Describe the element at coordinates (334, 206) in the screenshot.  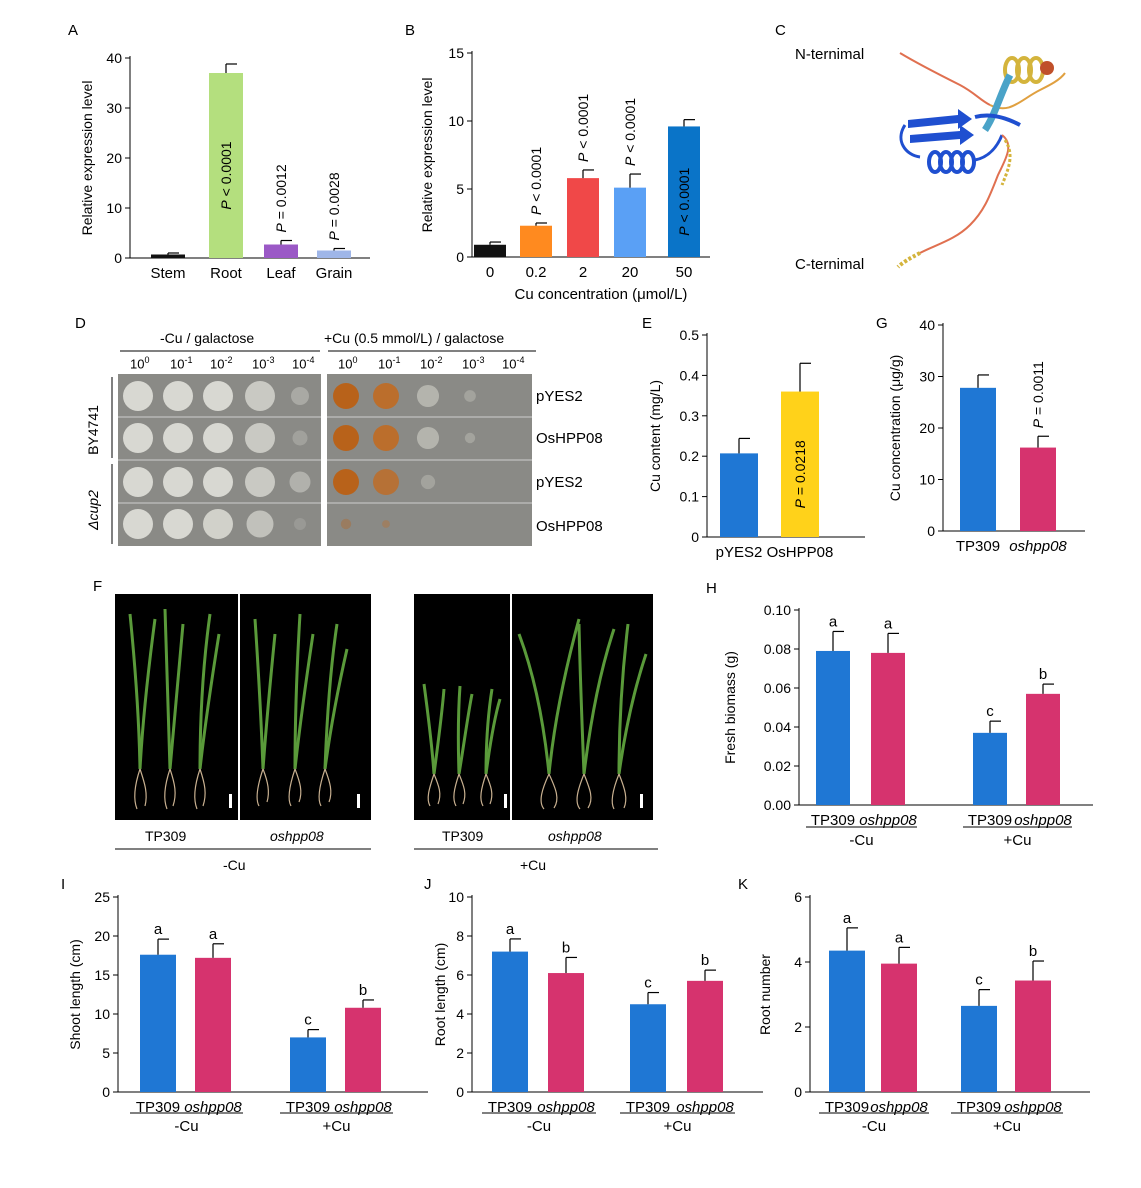
I see `chart-a-p-value: P = 0.0028` at that location.